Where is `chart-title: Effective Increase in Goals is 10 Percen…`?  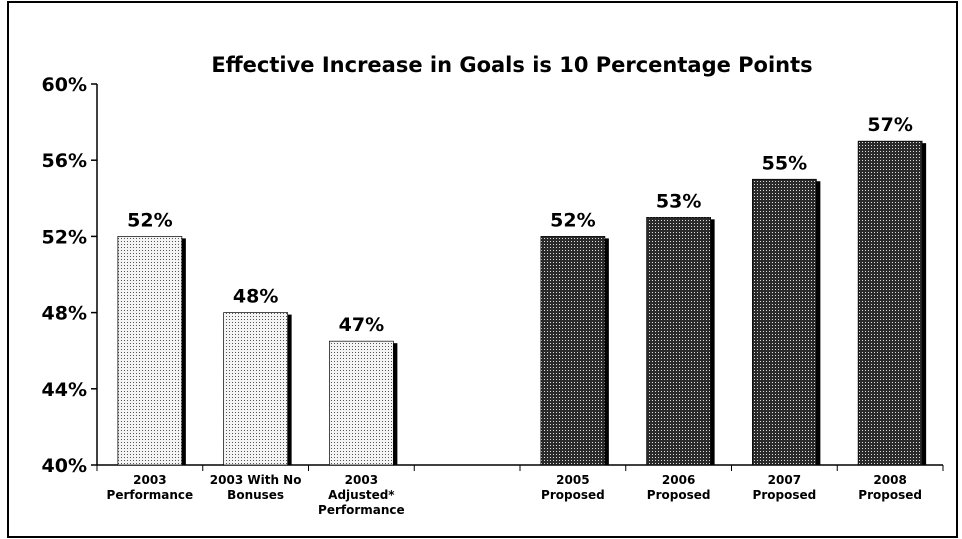 chart-title: Effective Increase in Goals is 10 Percen… is located at coordinates (511, 65).